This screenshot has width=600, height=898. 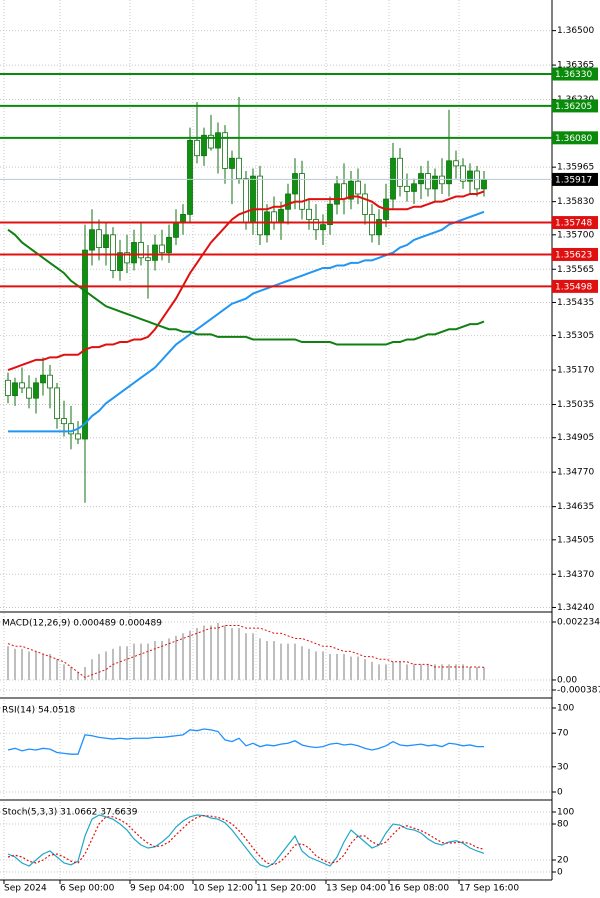 What do you see at coordinates (575, 168) in the screenshot?
I see `y-tick-label: 1.35965` at bounding box center [575, 168].